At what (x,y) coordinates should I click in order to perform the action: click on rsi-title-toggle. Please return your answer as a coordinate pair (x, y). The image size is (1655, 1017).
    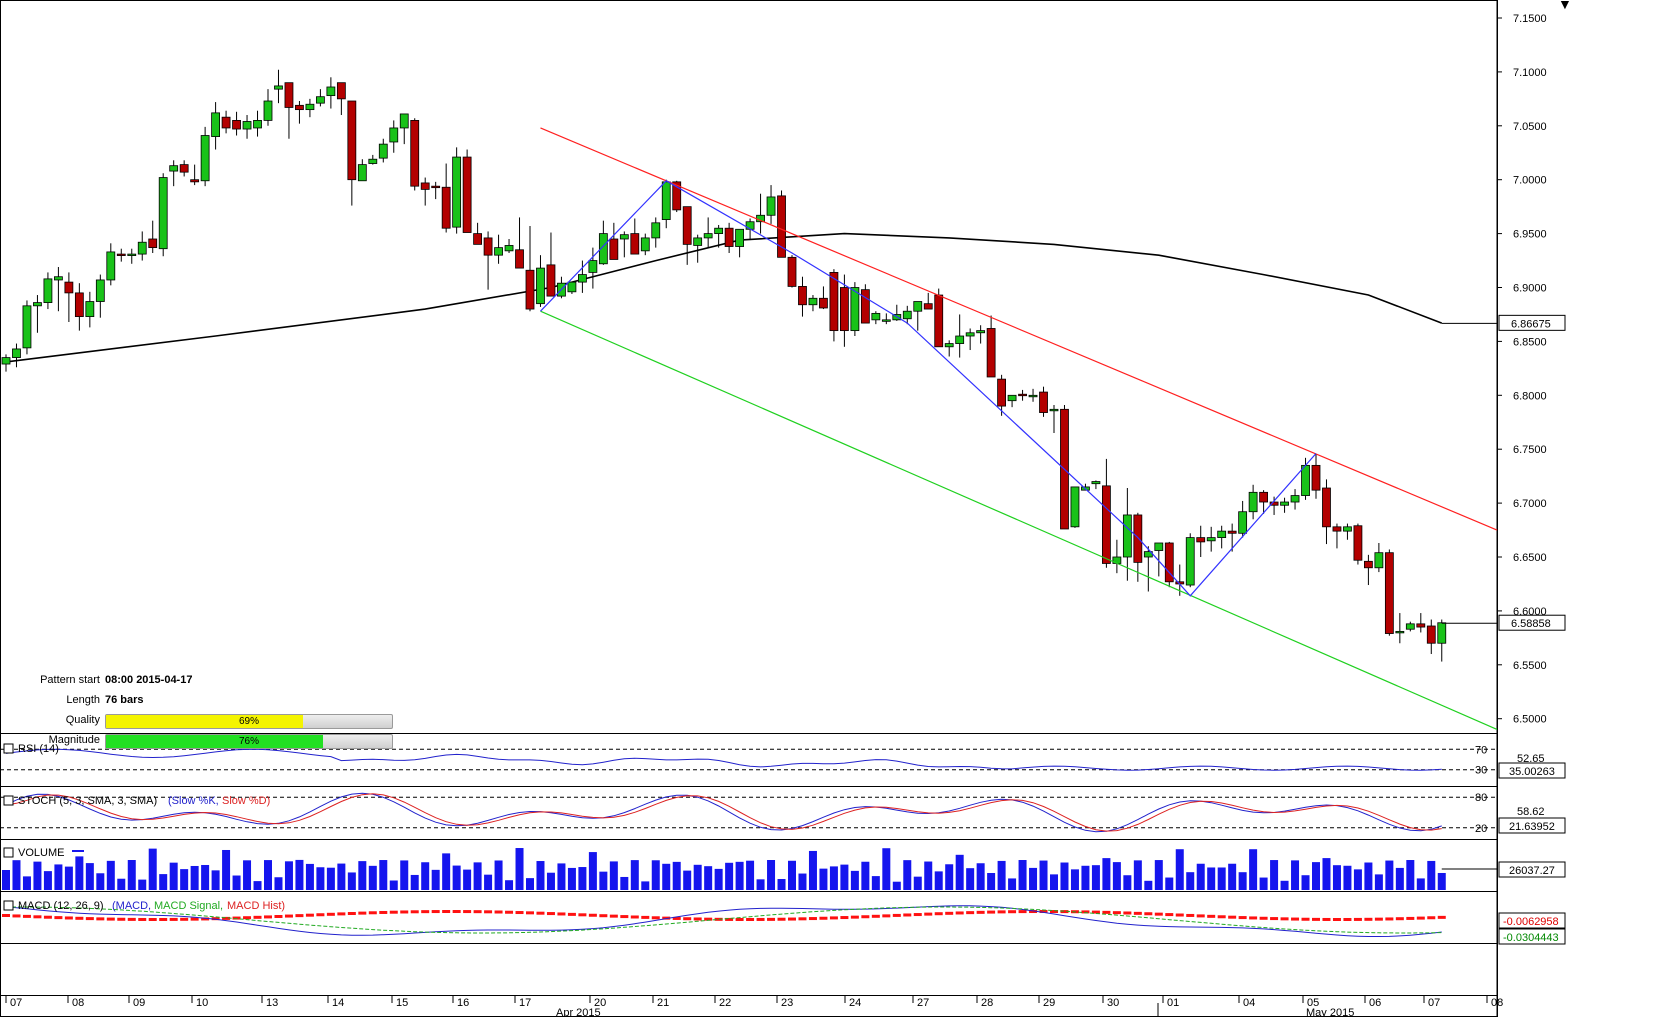
    Looking at the image, I should click on (8, 748).